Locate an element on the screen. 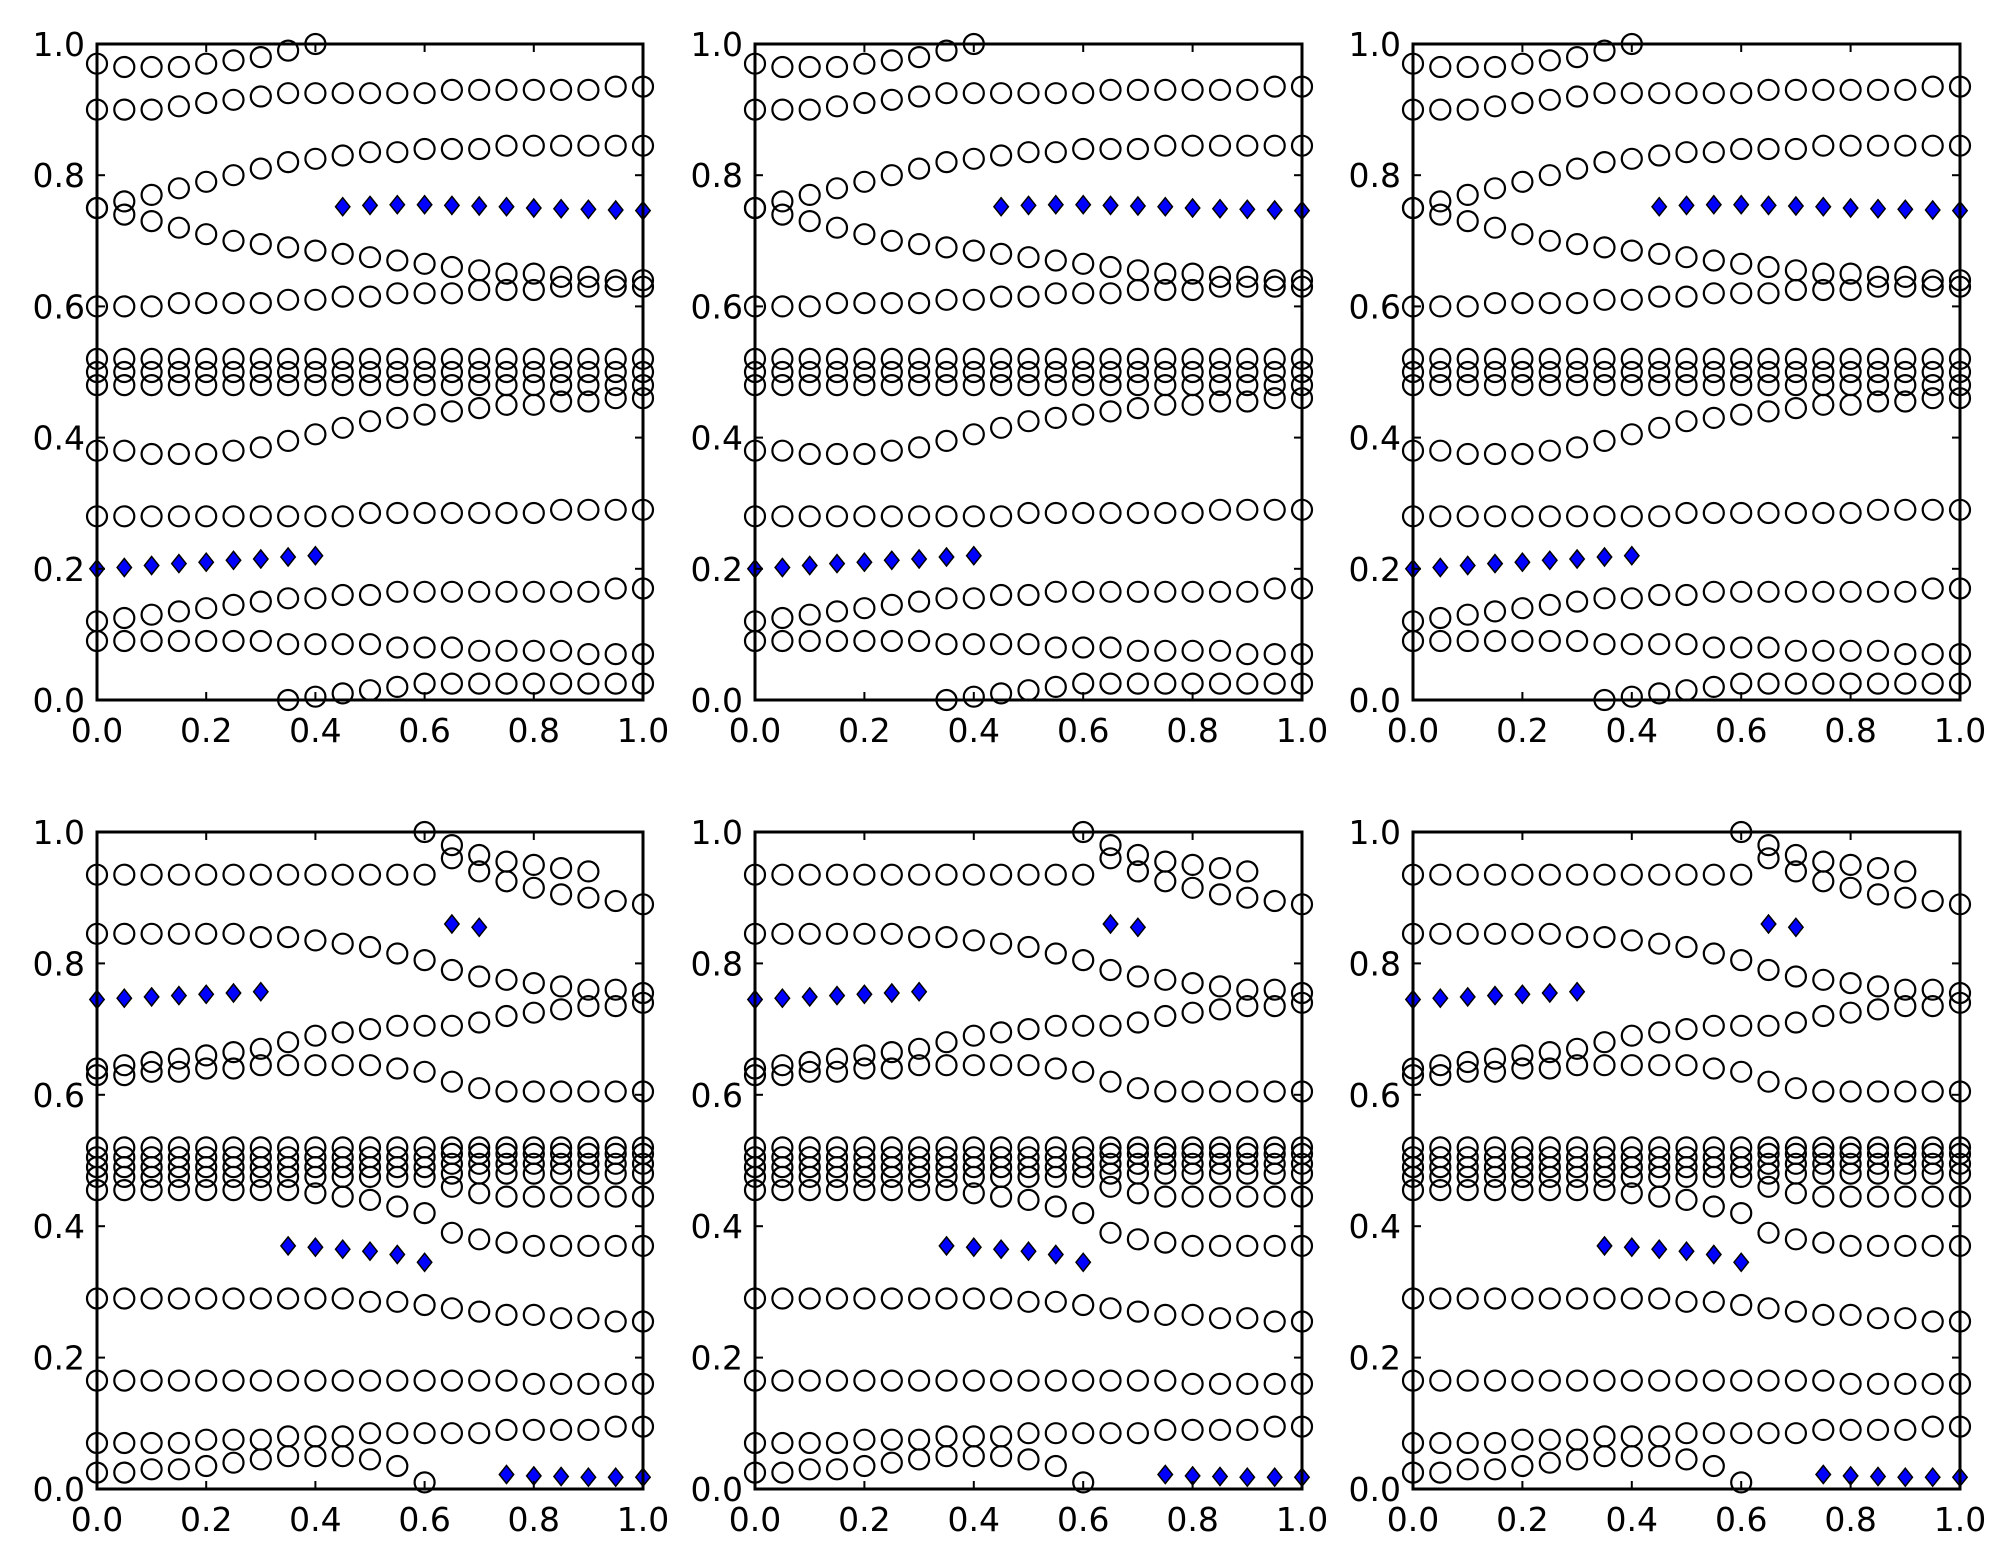 This screenshot has height=1565, width=2004. x-tick-label: 0.0 is located at coordinates (97, 1519).